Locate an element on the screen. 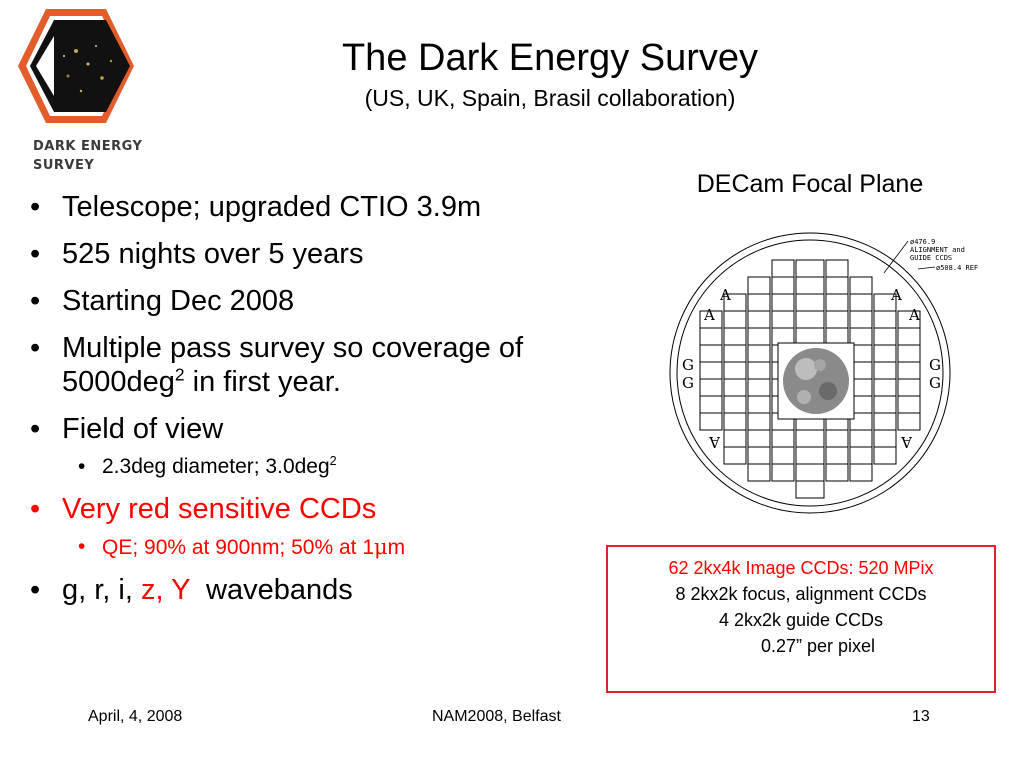 The height and width of the screenshot is (768, 1024). info-guide-ccds: 4 2kx2k guide CCDs is located at coordinates (801, 620).